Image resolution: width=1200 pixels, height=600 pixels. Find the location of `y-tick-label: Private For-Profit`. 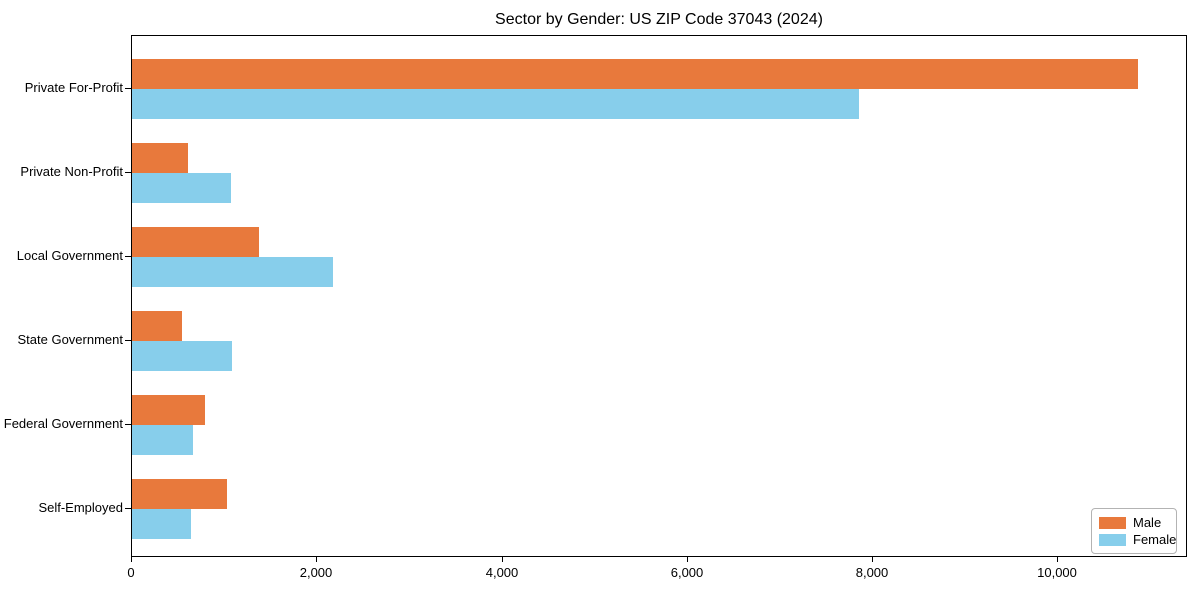

y-tick-label: Private For-Profit is located at coordinates (73, 87).